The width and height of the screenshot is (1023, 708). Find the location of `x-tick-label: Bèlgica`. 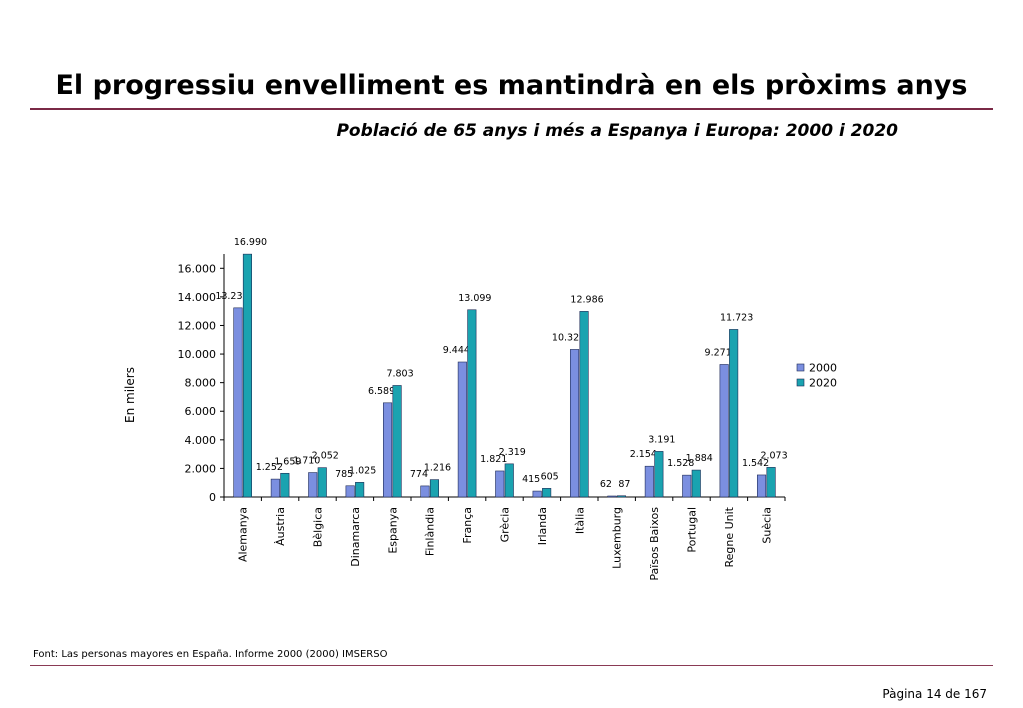

x-tick-label: Bèlgica is located at coordinates (318, 527).